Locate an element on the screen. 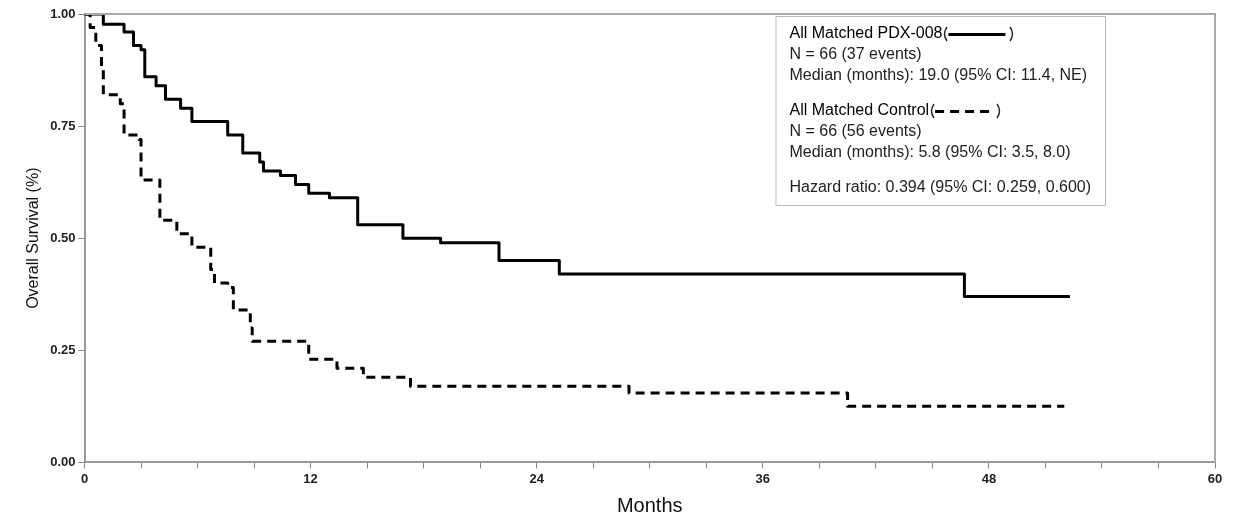  x-tick-label: 48 is located at coordinates (989, 478).